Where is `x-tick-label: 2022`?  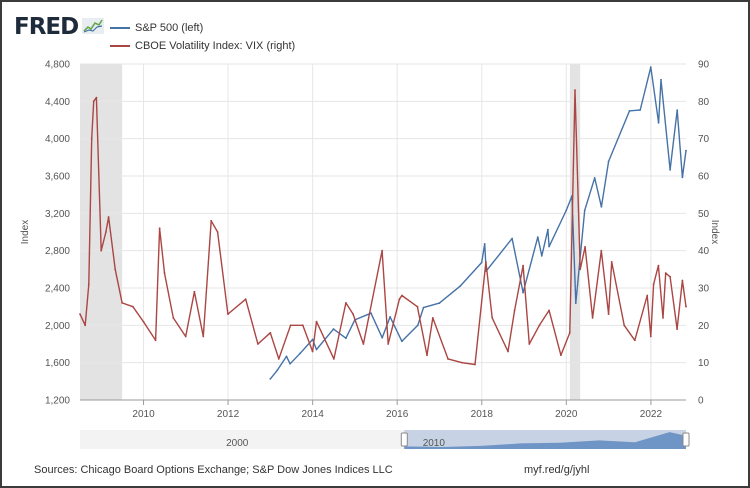
x-tick-label: 2022 is located at coordinates (651, 414).